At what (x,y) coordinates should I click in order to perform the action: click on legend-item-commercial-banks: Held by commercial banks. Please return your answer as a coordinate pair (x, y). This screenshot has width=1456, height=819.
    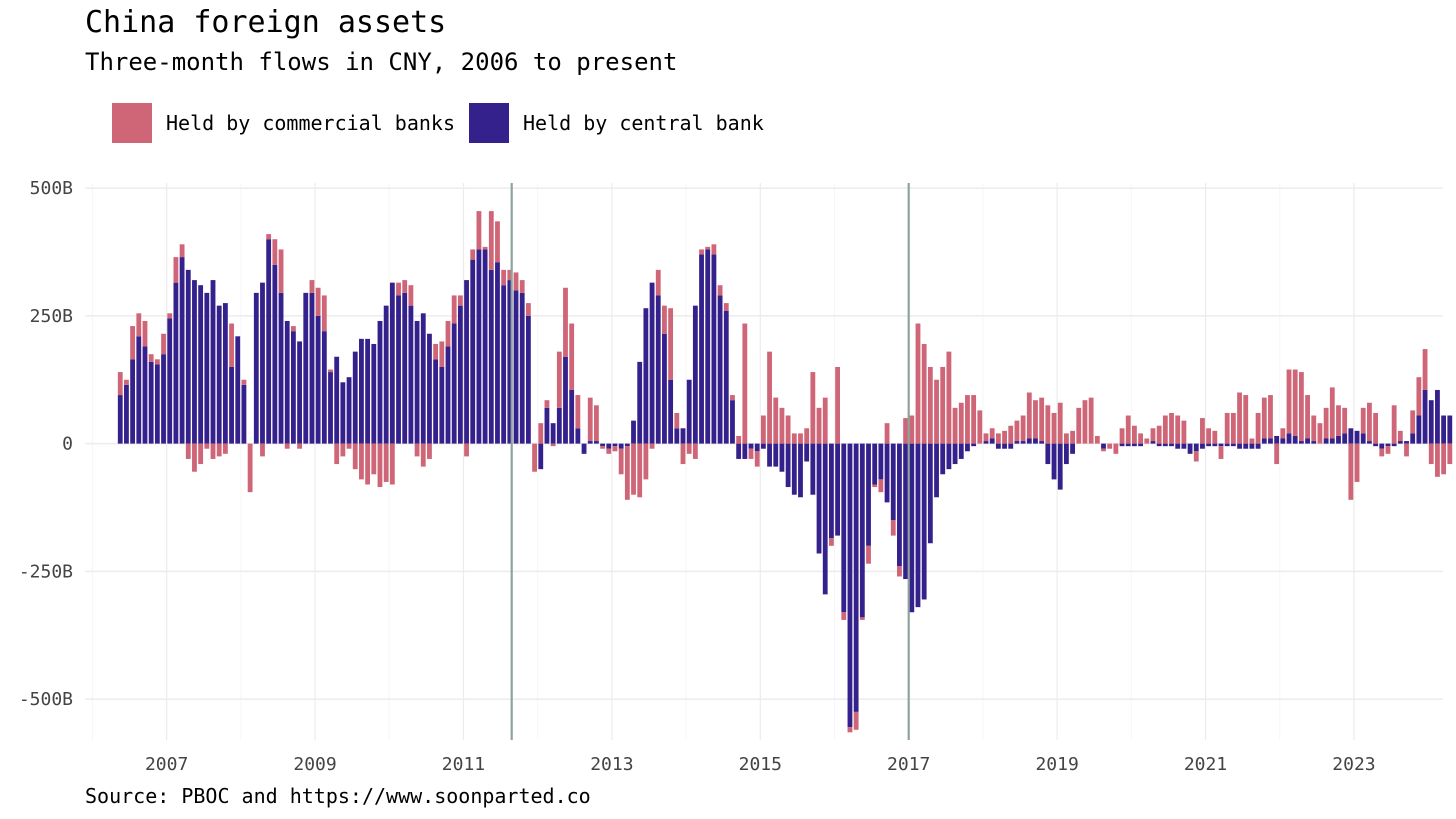
    Looking at the image, I should click on (283, 123).